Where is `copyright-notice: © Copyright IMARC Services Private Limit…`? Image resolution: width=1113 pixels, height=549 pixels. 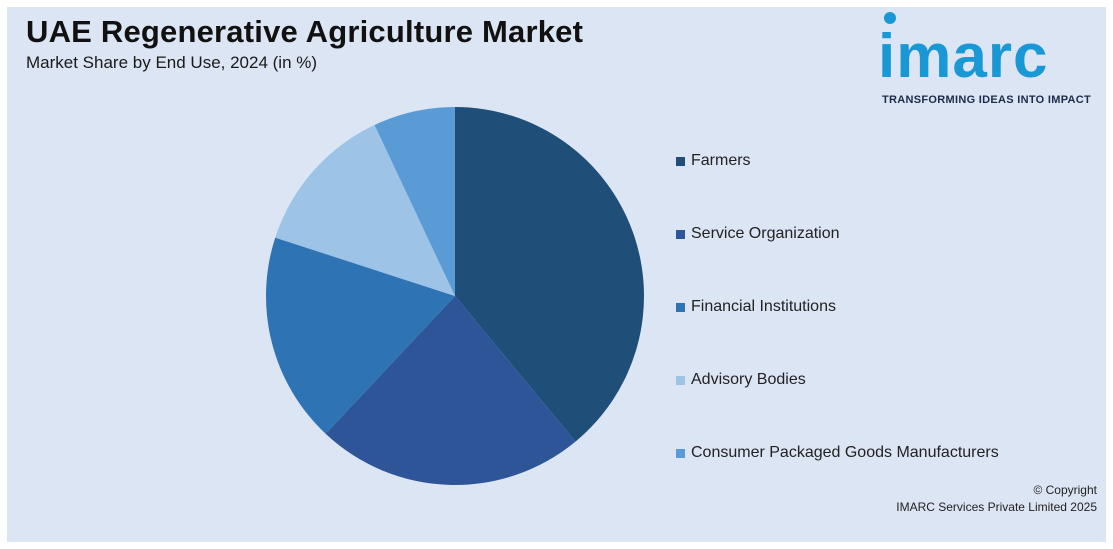 copyright-notice: © Copyright IMARC Services Private Limit… is located at coordinates (996, 499).